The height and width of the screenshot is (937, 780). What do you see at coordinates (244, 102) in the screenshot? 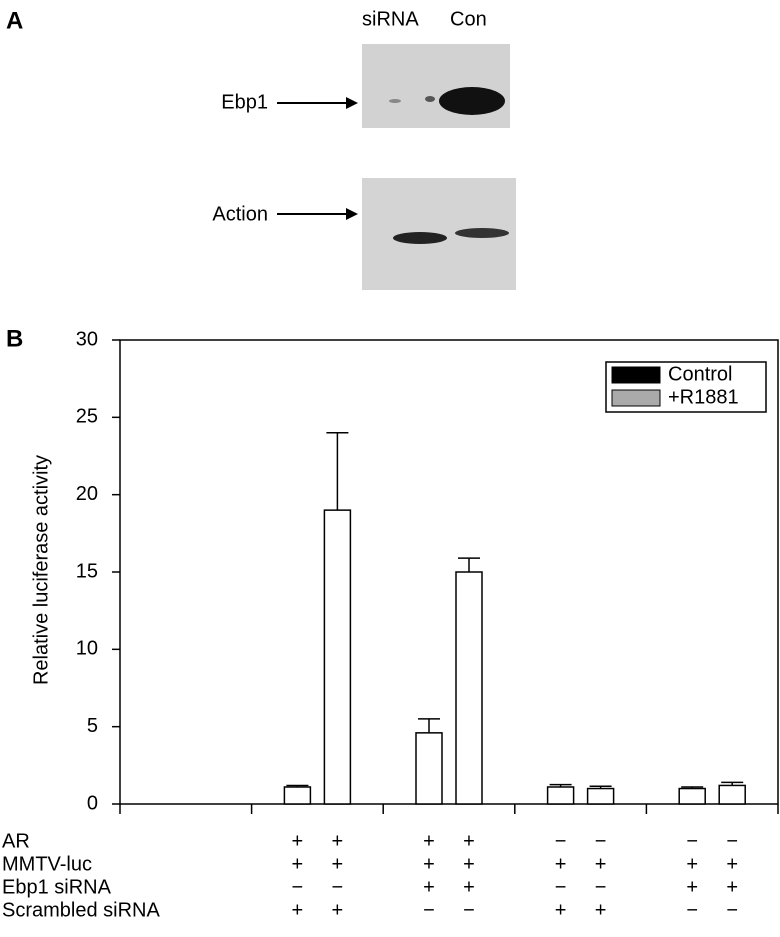
I see `blot-label: Ebp1` at bounding box center [244, 102].